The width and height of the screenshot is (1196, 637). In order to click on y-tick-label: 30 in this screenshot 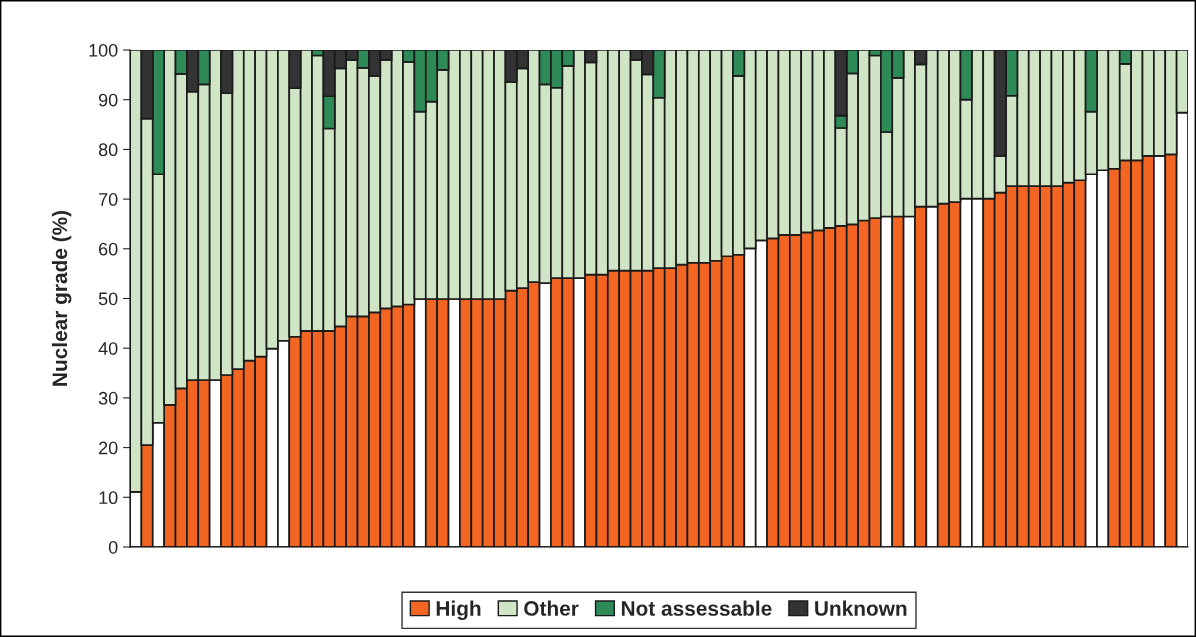, I will do `click(108, 398)`.